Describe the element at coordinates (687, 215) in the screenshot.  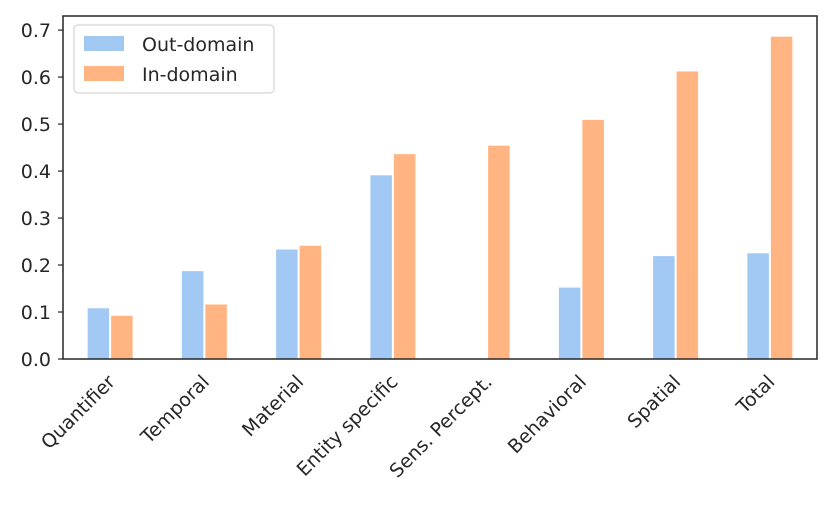
I see `bar-in-domain-spatial` at that location.